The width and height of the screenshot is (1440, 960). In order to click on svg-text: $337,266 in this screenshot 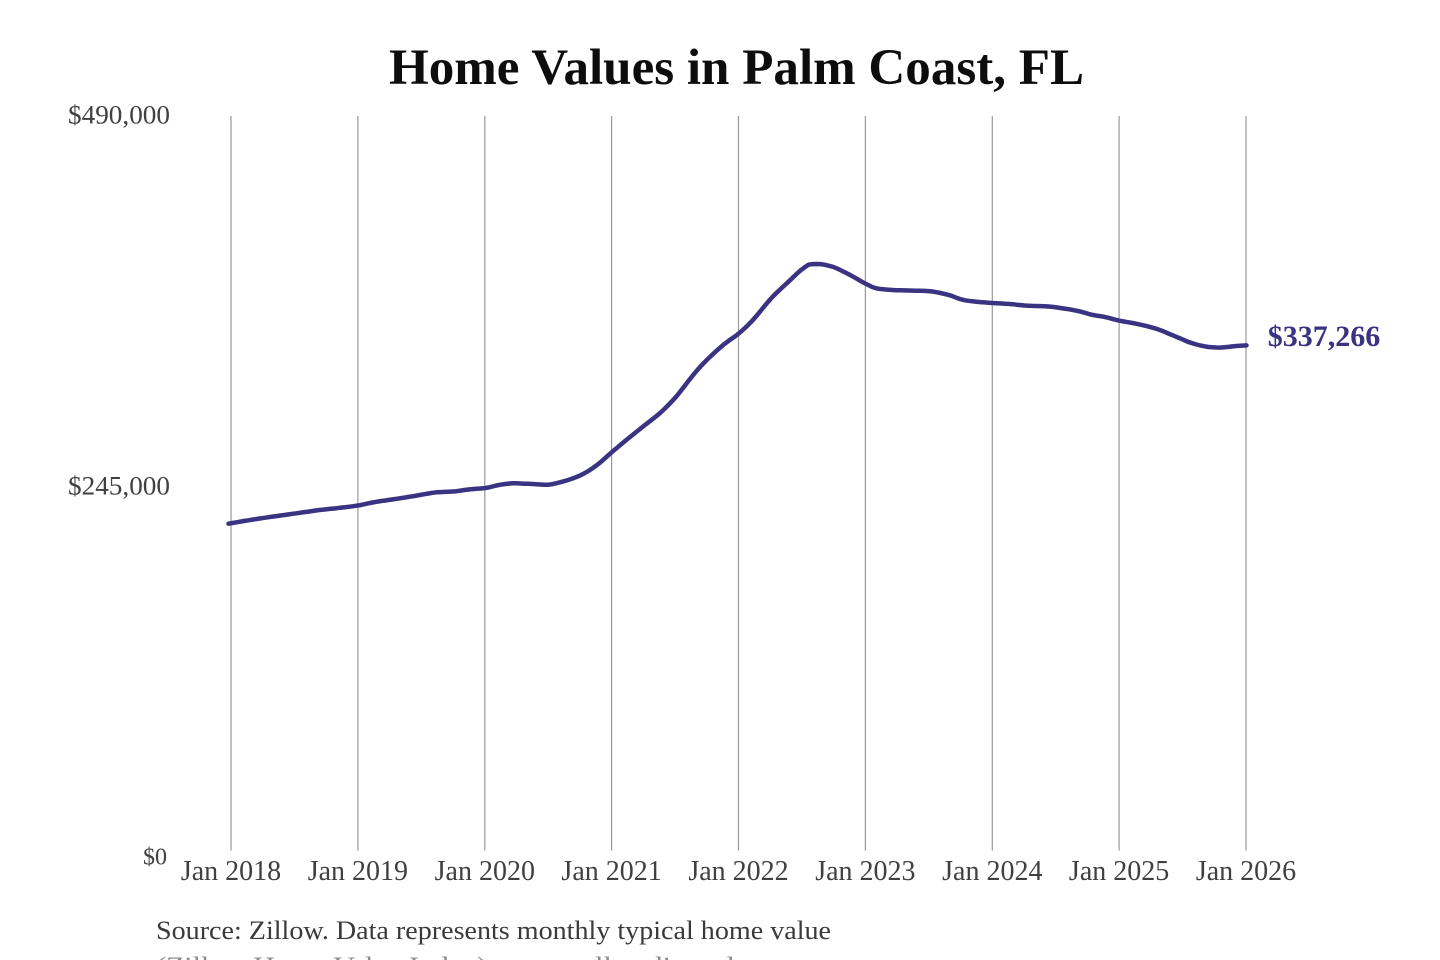, I will do `click(1324, 336)`.